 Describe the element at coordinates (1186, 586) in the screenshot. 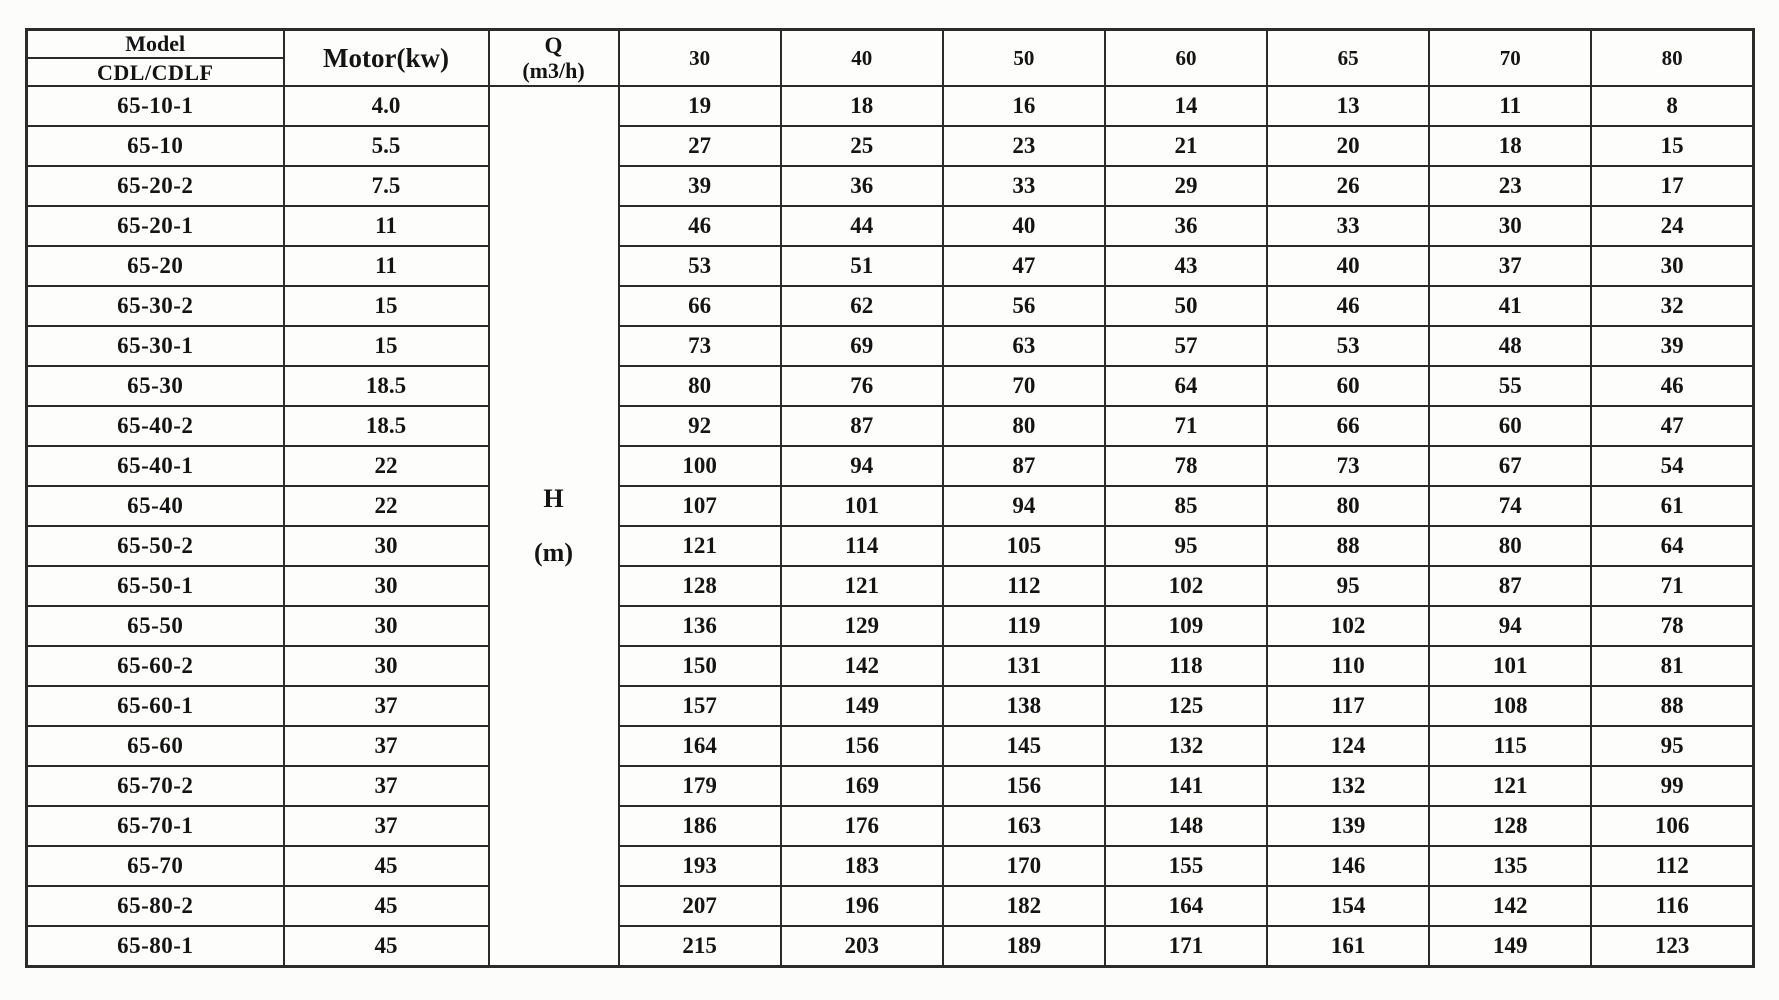

I see `head-value-cell: 102` at that location.